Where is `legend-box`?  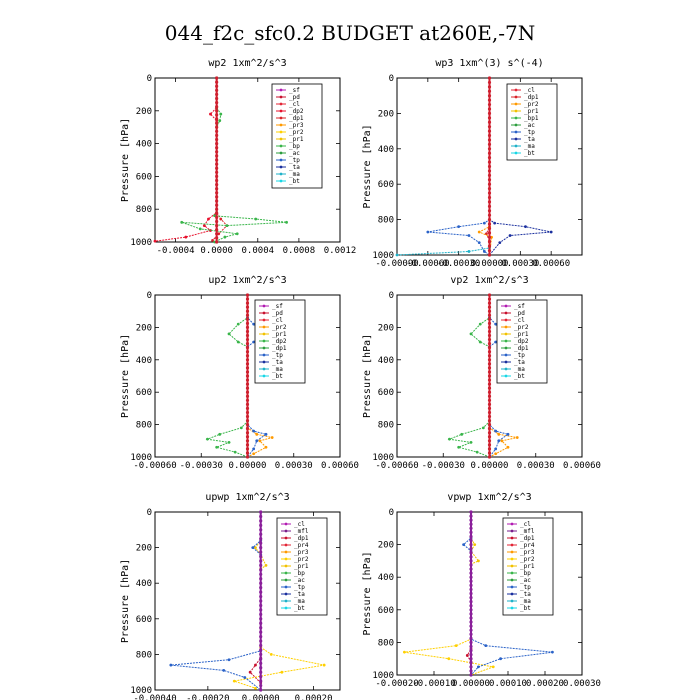 legend-box is located at coordinates (297, 136).